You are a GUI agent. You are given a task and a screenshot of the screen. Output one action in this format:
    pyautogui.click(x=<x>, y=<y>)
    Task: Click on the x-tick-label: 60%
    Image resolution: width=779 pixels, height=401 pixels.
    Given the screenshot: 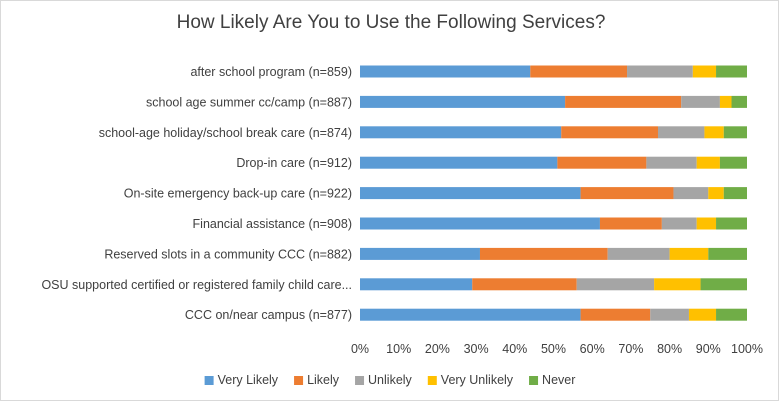 What is the action you would take?
    pyautogui.click(x=592, y=349)
    